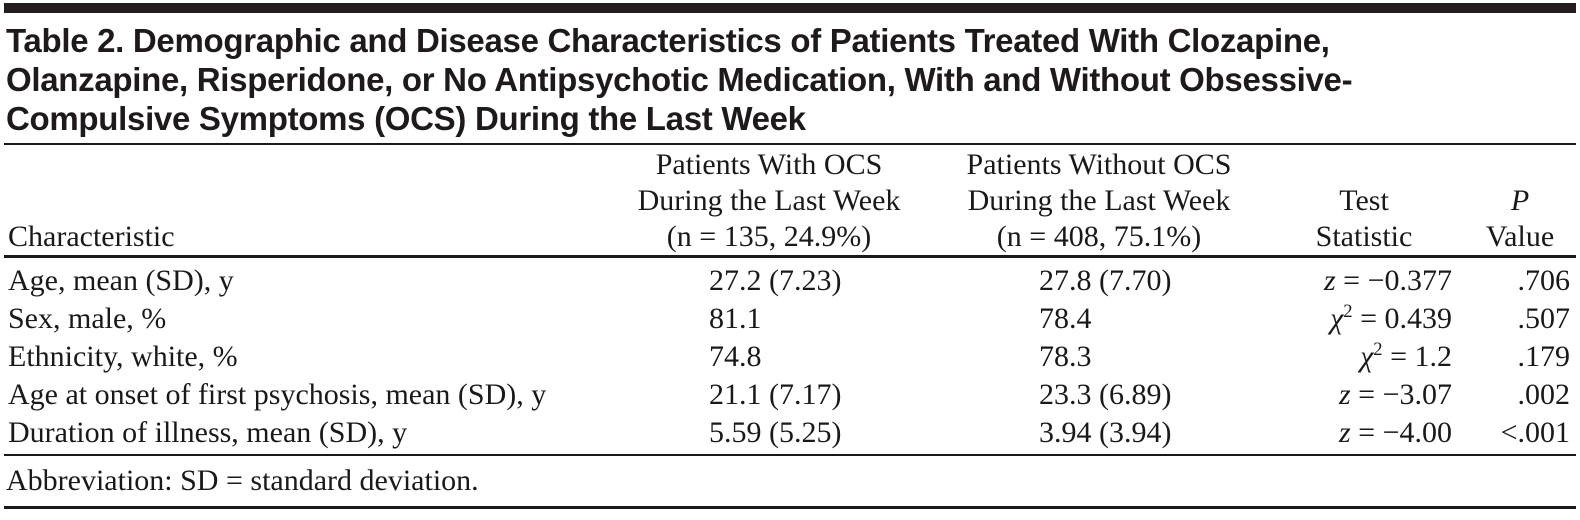 This screenshot has width=1580, height=520. I want to click on cell-without-ocs-value: 3.94 (3.94), so click(1099, 435).